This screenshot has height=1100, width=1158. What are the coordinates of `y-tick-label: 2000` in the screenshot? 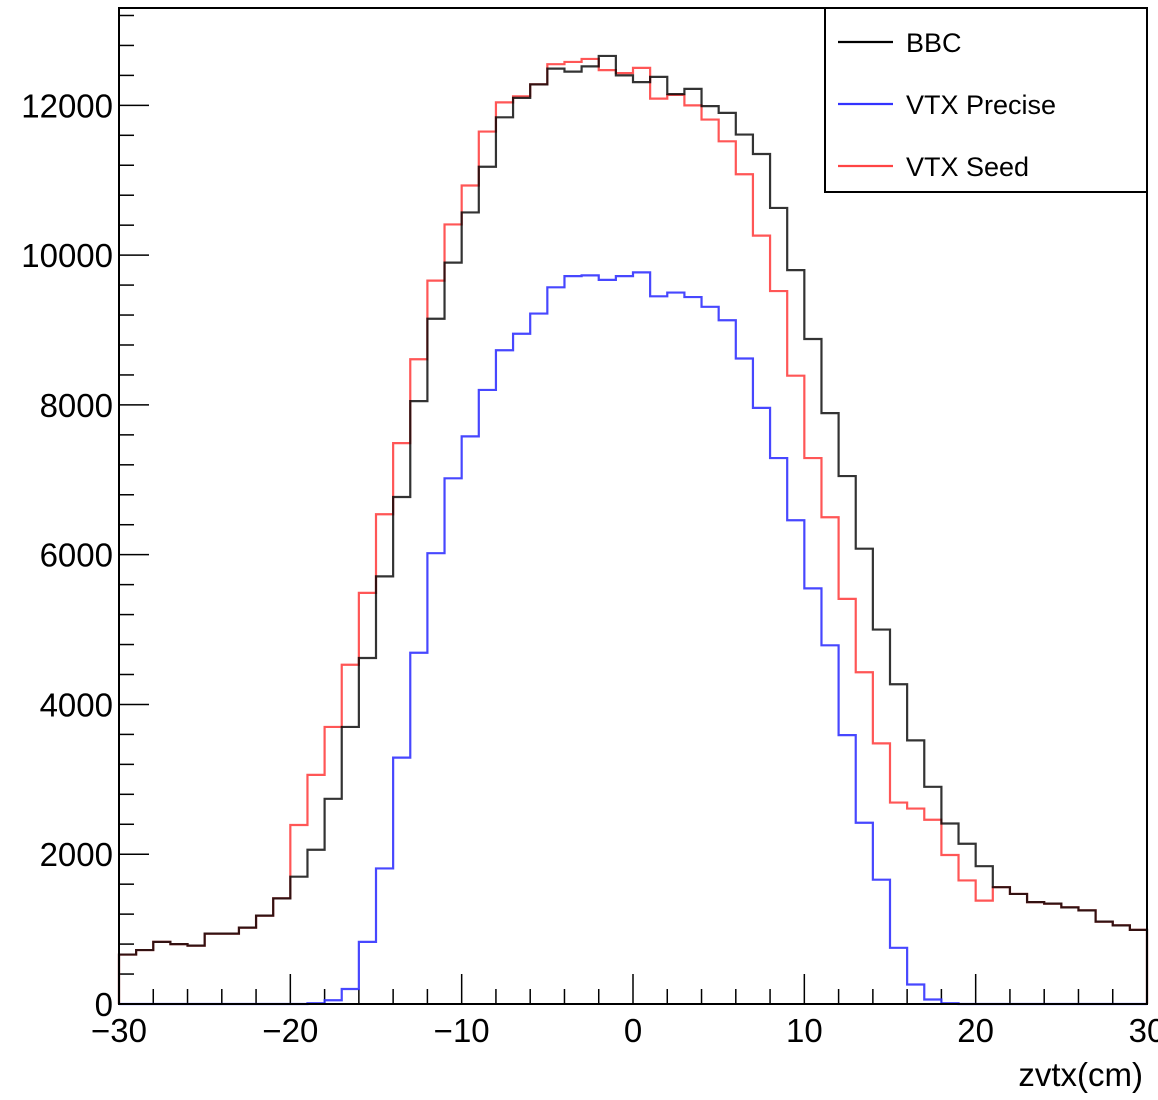 It's located at (76, 854).